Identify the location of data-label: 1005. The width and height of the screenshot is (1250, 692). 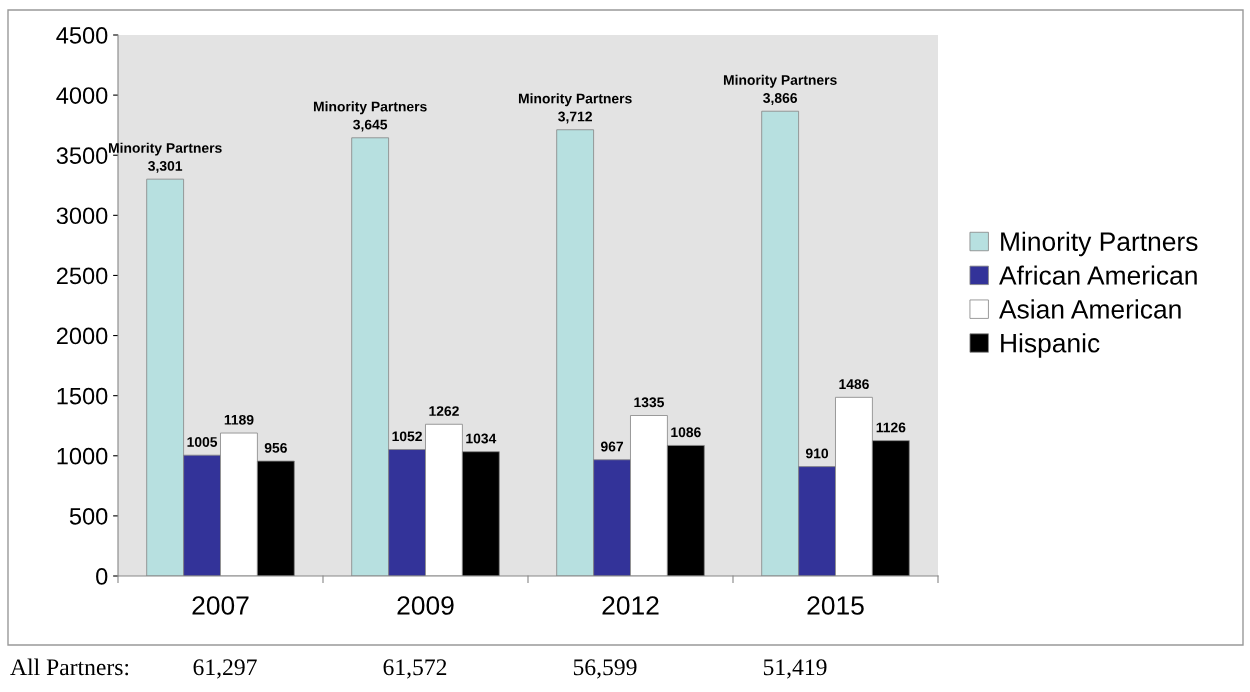
(202, 442).